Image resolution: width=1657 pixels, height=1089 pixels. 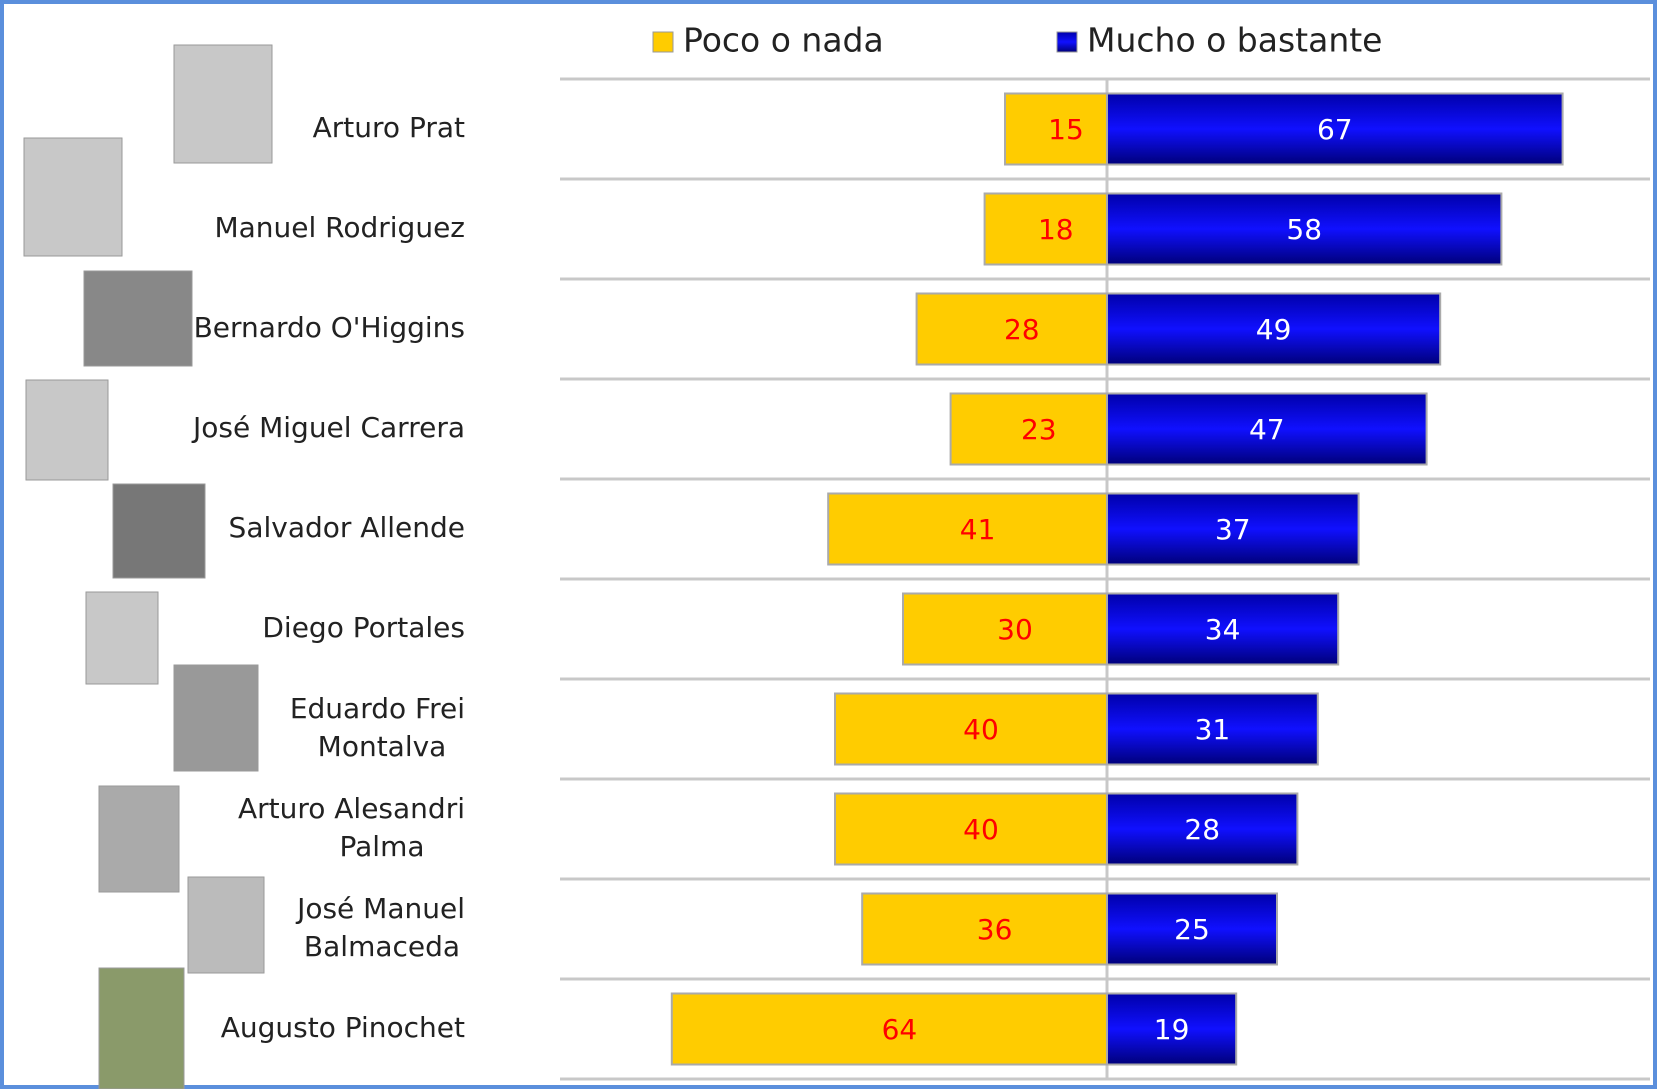 I want to click on value-label: 67, so click(x=1335, y=129).